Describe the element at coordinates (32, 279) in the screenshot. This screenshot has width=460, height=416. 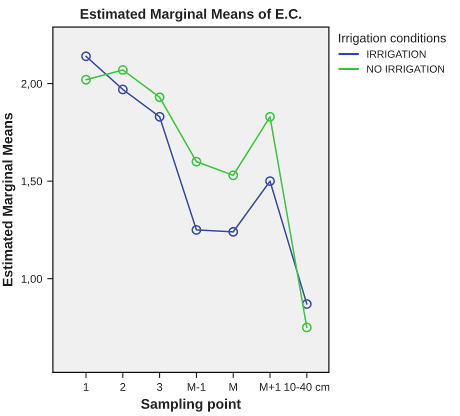
I see `y-tick-label: 1,00` at that location.